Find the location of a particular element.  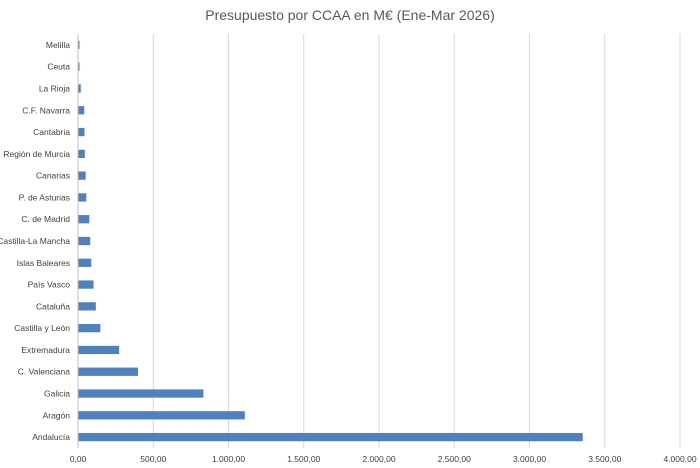

category-label: Castilla-La Mancha is located at coordinates (35, 241).